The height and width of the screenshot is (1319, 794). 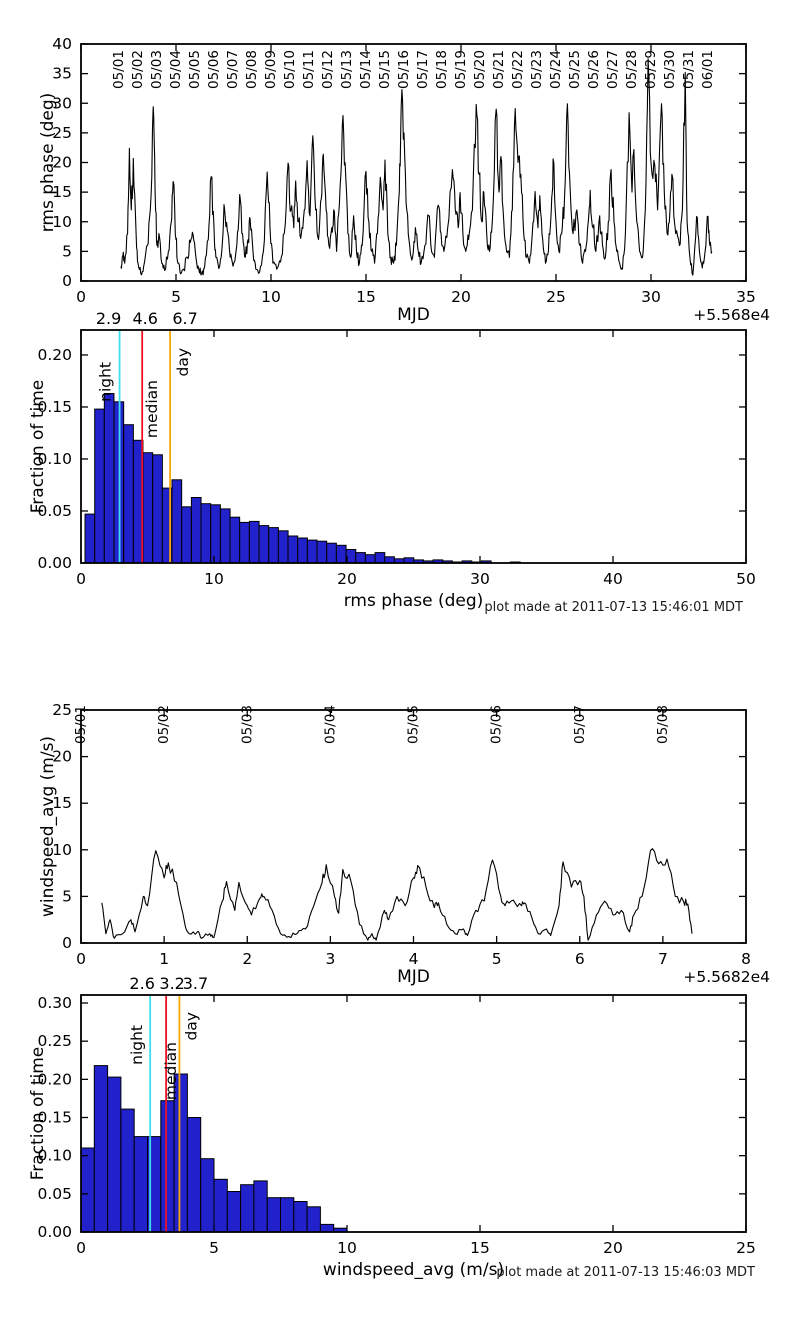 What do you see at coordinates (157, 69) in the screenshot?
I see `date-label: 05/03` at bounding box center [157, 69].